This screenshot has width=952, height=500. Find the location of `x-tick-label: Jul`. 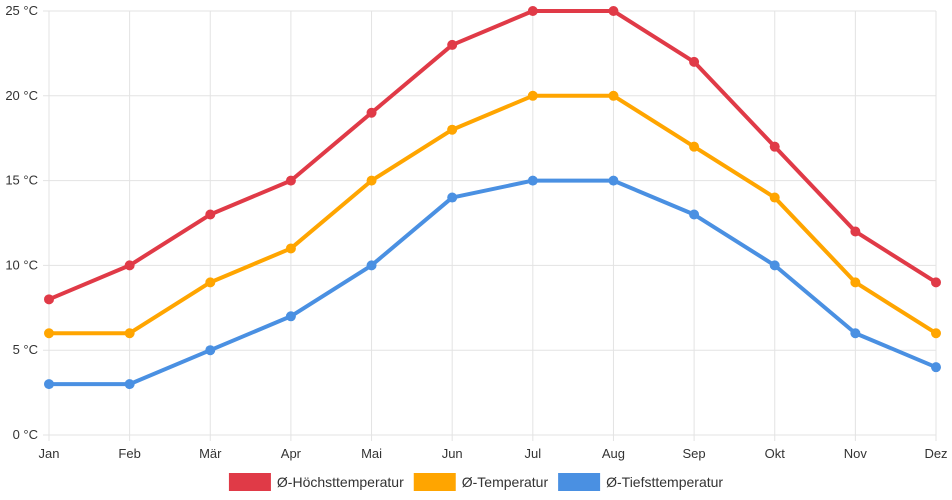

x-tick-label: Jul is located at coordinates (533, 453).